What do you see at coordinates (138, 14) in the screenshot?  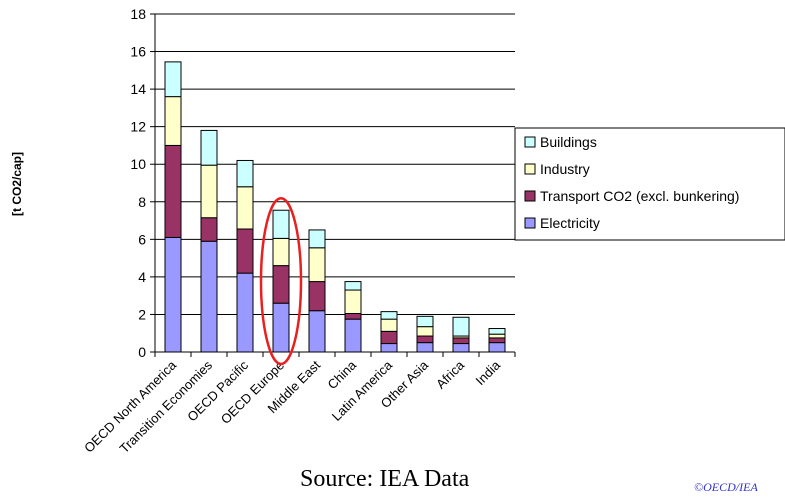 I see `y-tick-label: 18` at bounding box center [138, 14].